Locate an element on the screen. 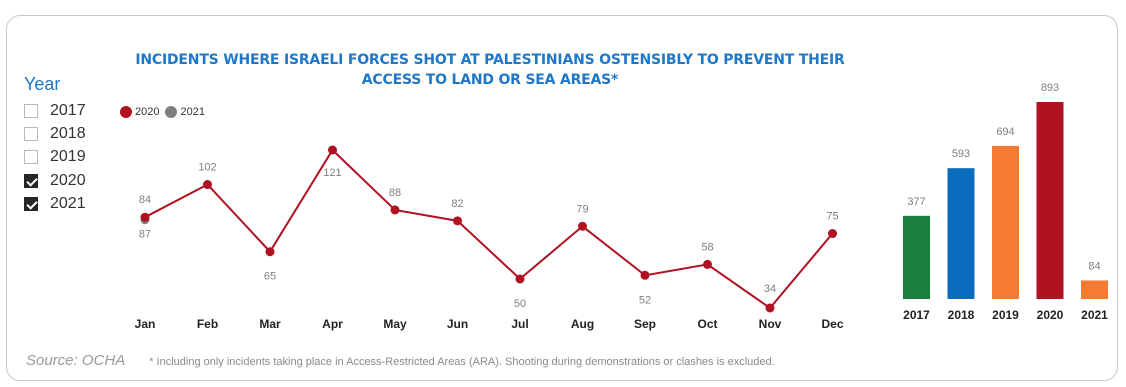 Image resolution: width=1126 pixels, height=387 pixels. year-label: 2017 is located at coordinates (68, 110).